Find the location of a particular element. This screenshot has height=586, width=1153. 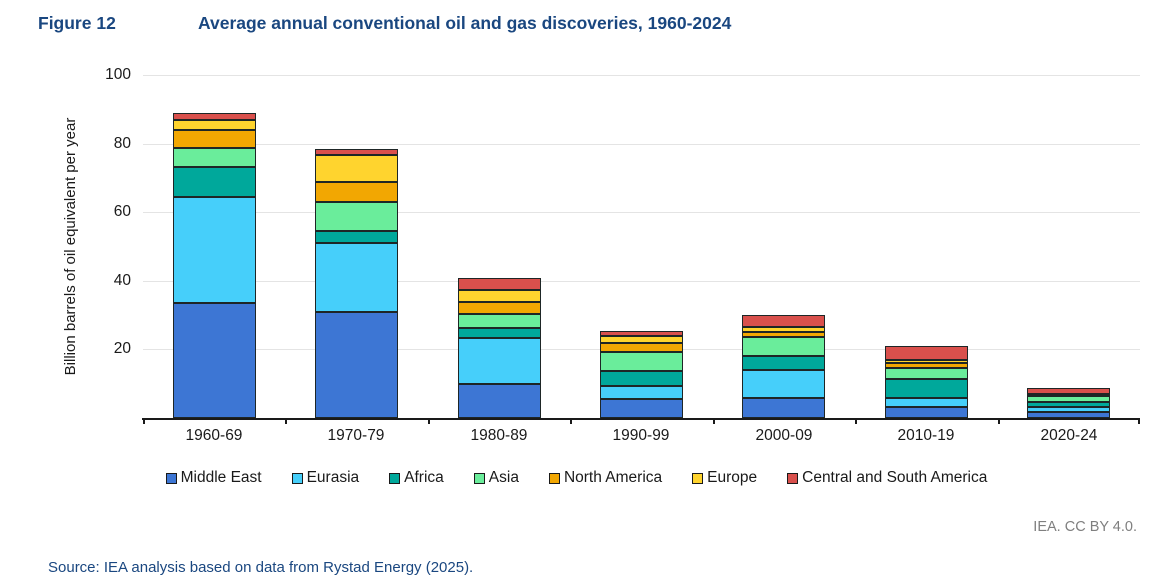

legend-label: North America is located at coordinates (613, 477).